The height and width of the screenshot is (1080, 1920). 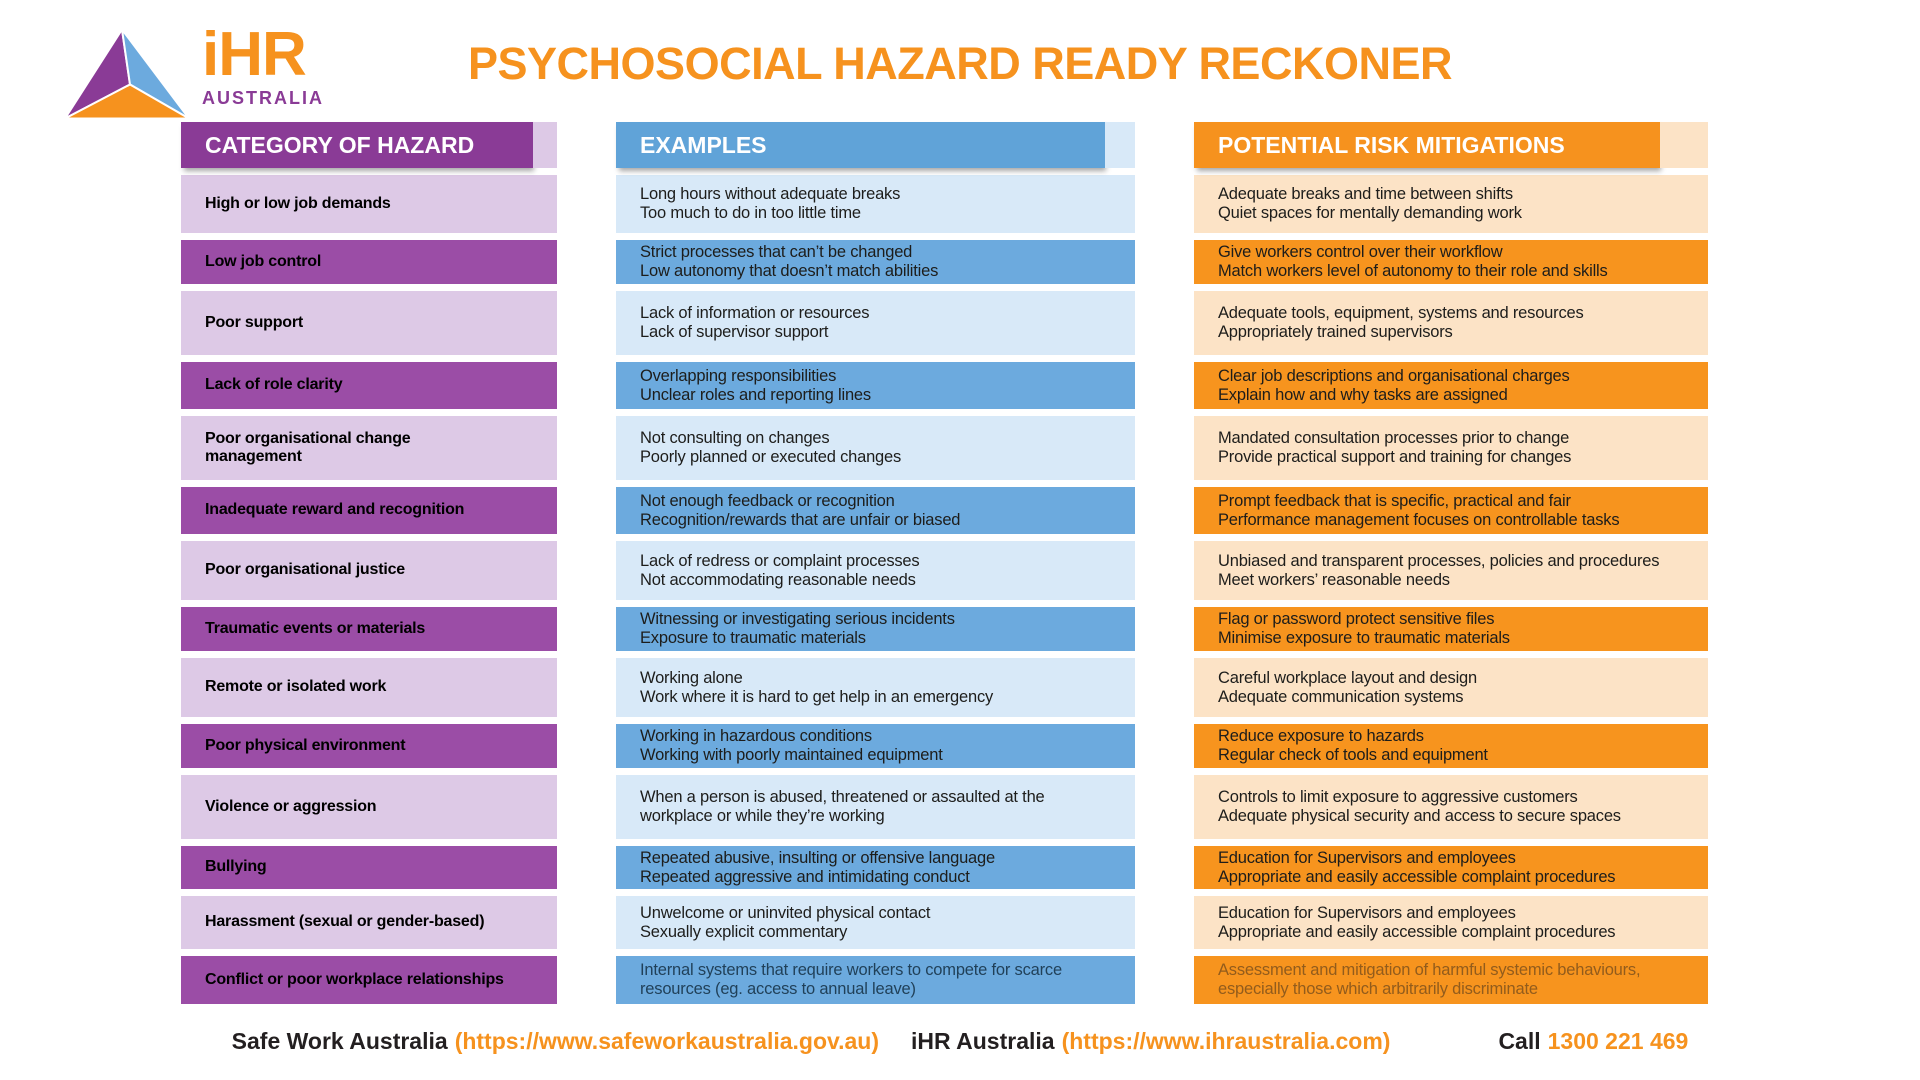 What do you see at coordinates (339, 1041) in the screenshot?
I see `safework-label: Safe Work Australia` at bounding box center [339, 1041].